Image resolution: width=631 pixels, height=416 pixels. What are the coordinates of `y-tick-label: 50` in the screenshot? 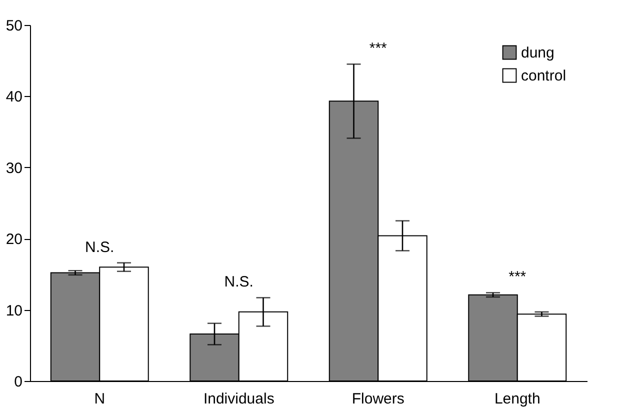 It's located at (14, 26).